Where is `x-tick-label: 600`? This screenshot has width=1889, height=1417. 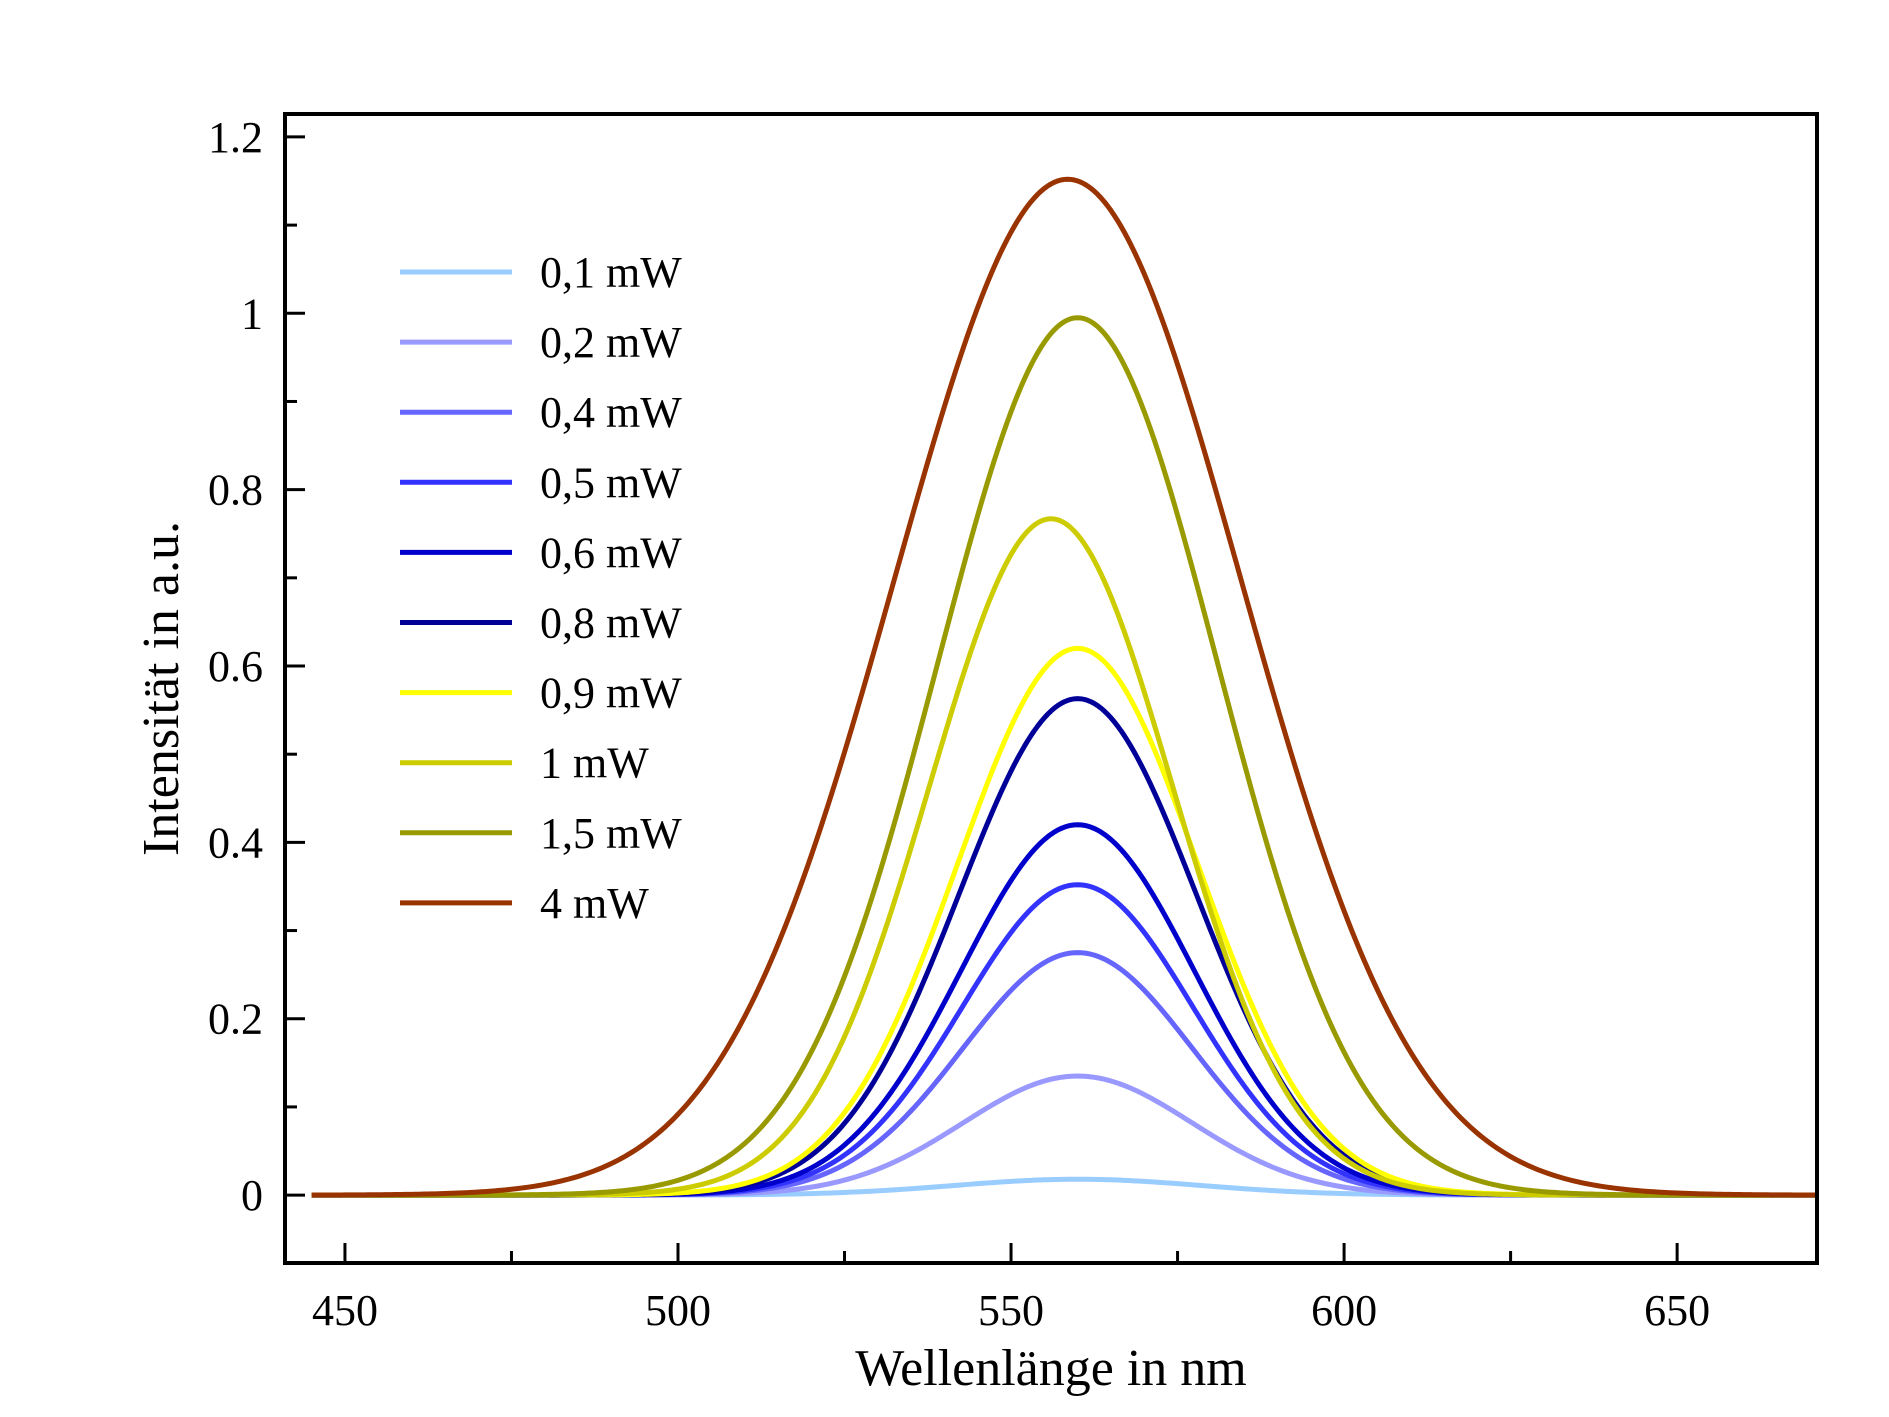
x-tick-label: 600 is located at coordinates (1344, 1310).